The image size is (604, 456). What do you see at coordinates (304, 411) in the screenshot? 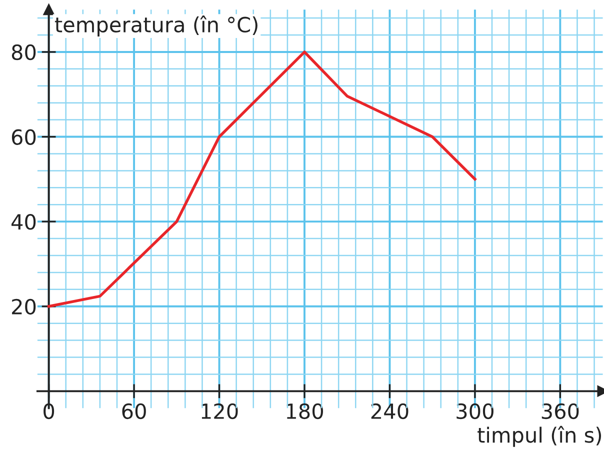
I see `x-tick-label: 180` at bounding box center [304, 411].